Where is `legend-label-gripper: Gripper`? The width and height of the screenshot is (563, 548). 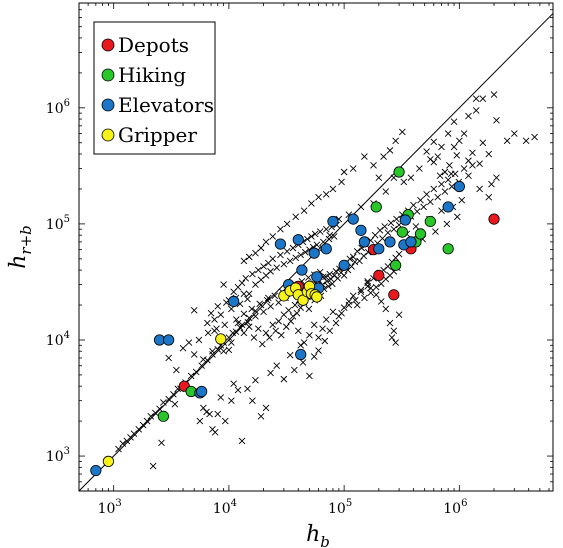 legend-label-gripper: Gripper is located at coordinates (157, 135).